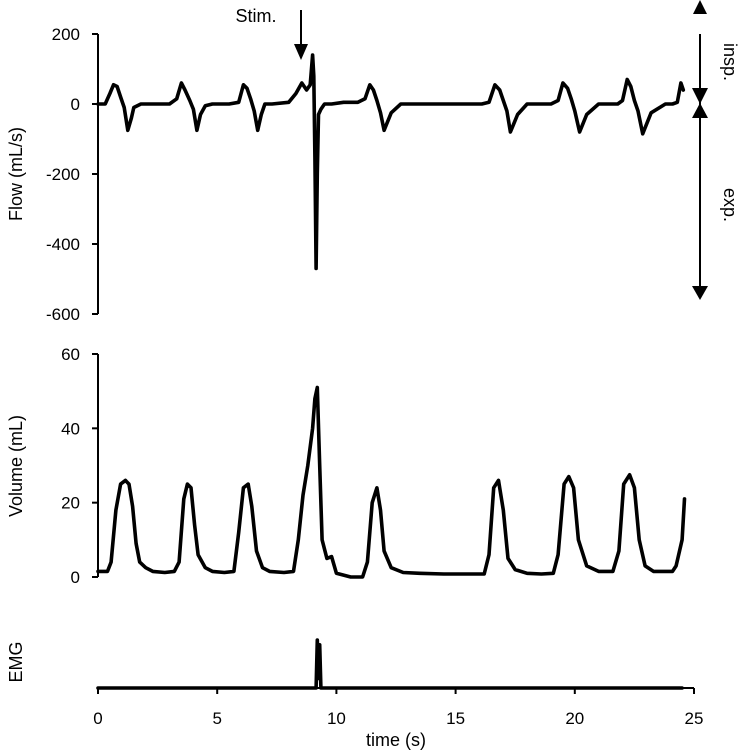 The image size is (739, 750). I want to click on volume-y-label: Volume (mL), so click(16, 466).